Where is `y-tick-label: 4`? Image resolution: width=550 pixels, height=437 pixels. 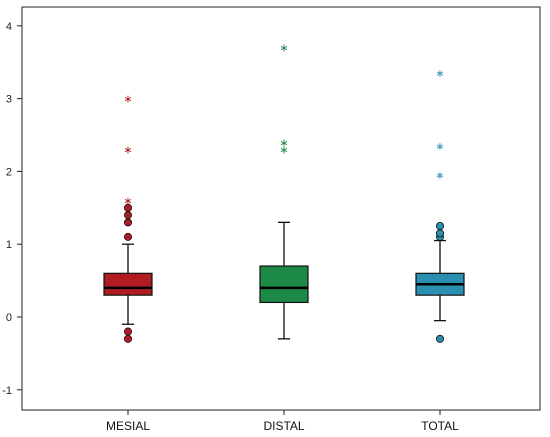 y-tick-label: 4 is located at coordinates (9, 27).